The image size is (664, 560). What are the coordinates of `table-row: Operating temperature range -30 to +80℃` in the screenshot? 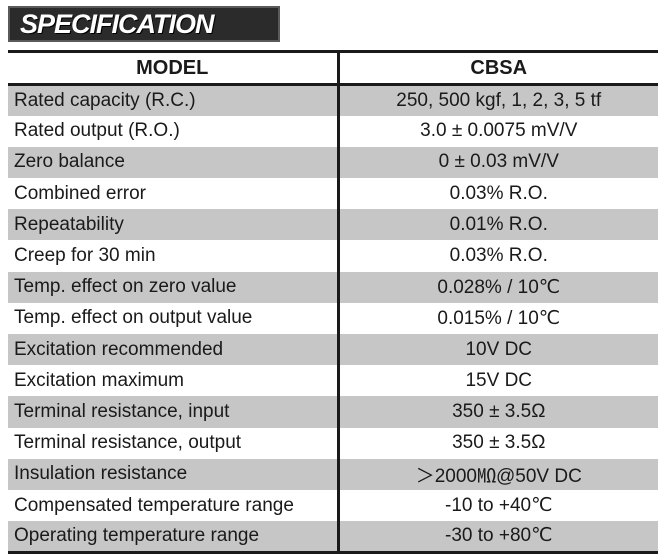 It's located at (333, 537).